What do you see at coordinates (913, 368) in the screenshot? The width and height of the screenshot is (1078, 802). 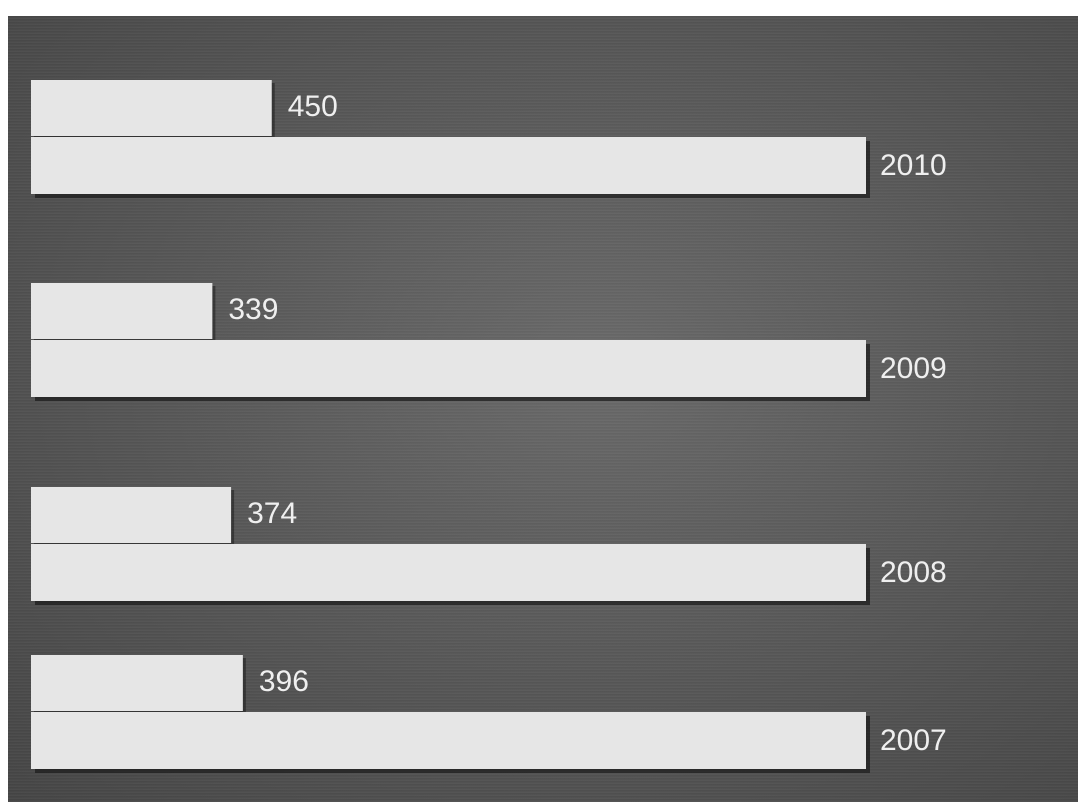 I see `category-label: 2009` at bounding box center [913, 368].